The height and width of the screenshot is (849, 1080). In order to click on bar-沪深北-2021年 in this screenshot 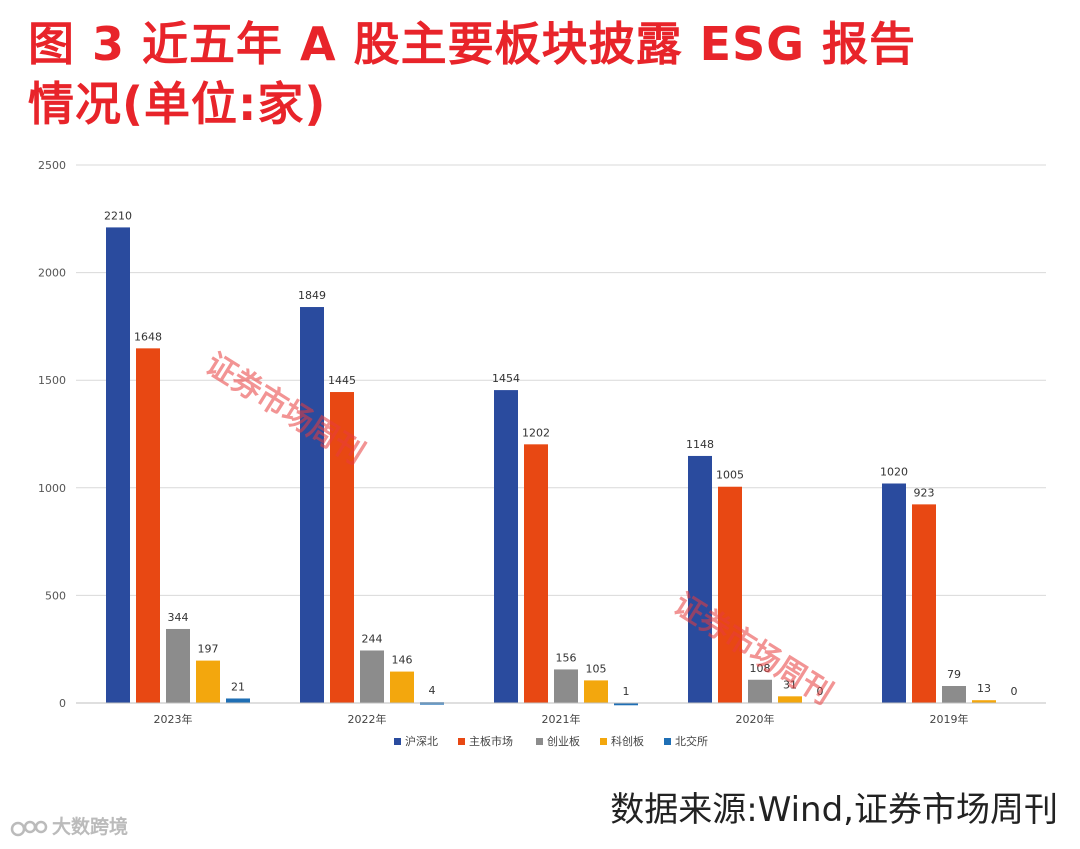, I will do `click(506, 546)`.